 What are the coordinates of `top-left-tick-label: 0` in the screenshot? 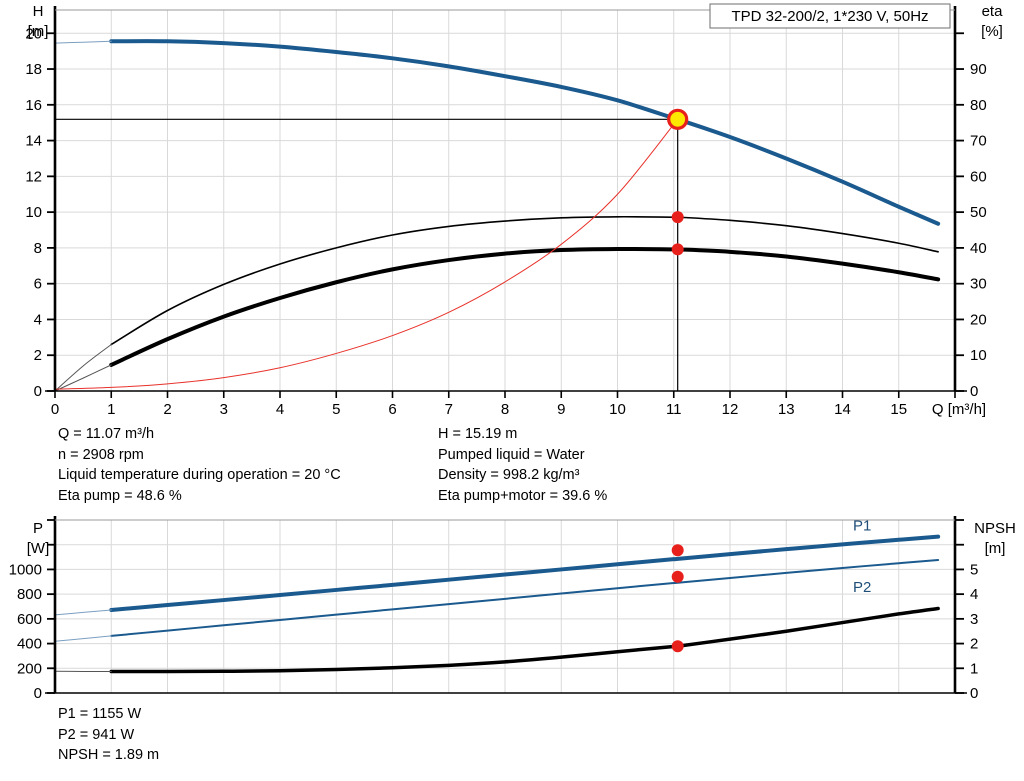 It's located at (38, 391).